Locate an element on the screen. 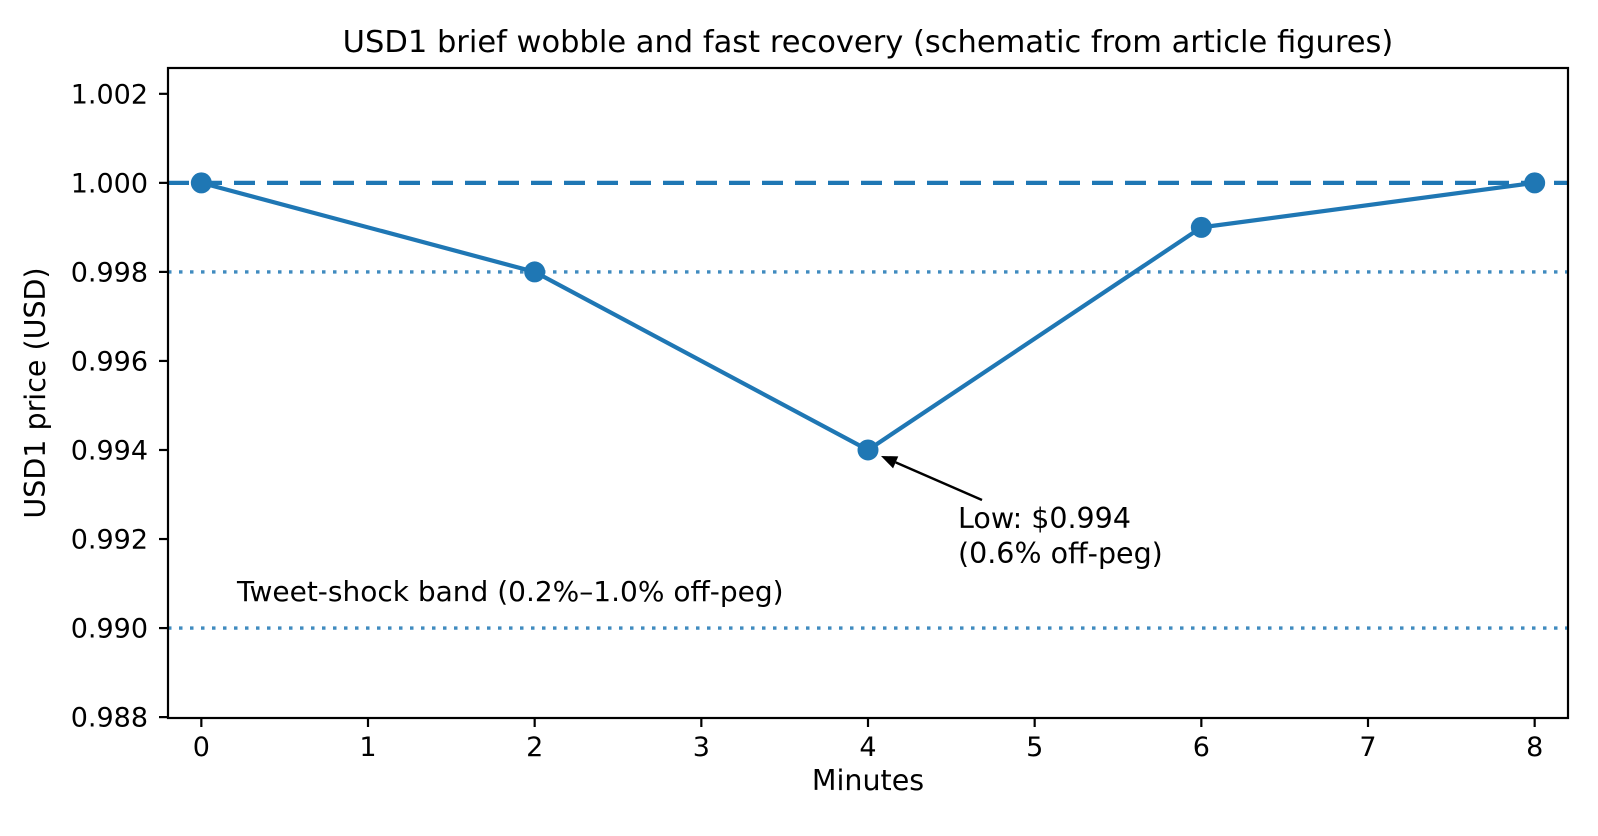 This screenshot has height=836, width=1598. annotation-arrow-shaft is located at coordinates (939, 481).